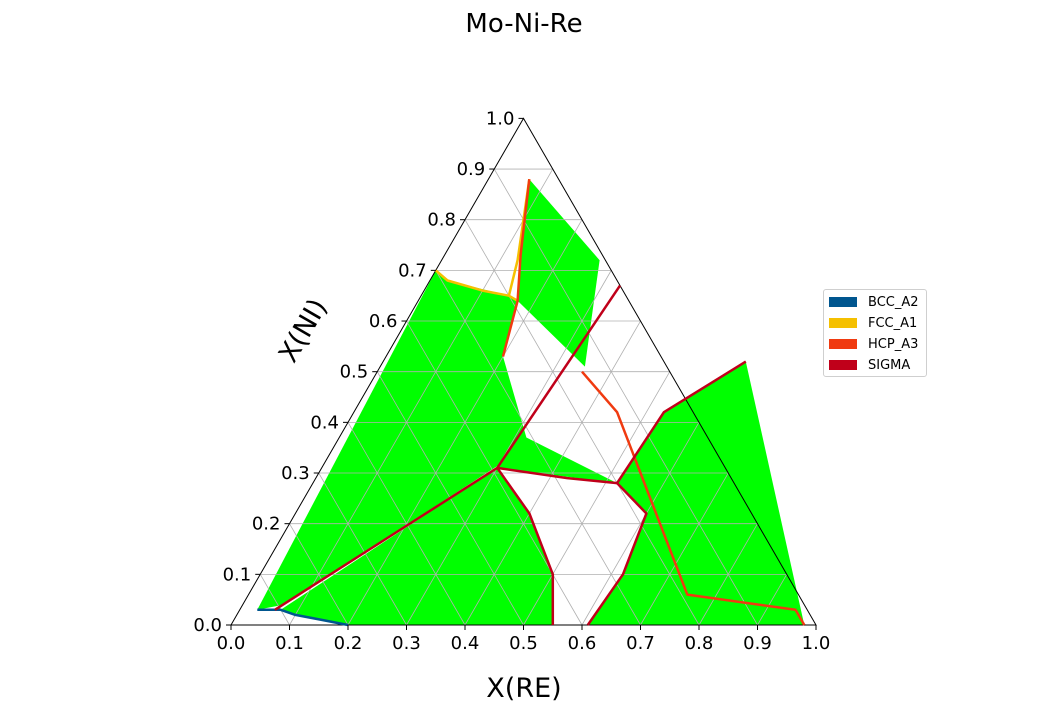 This screenshot has height=702, width=1044. Describe the element at coordinates (237, 574) in the screenshot. I see `y-tick-label: 0.1` at that location.